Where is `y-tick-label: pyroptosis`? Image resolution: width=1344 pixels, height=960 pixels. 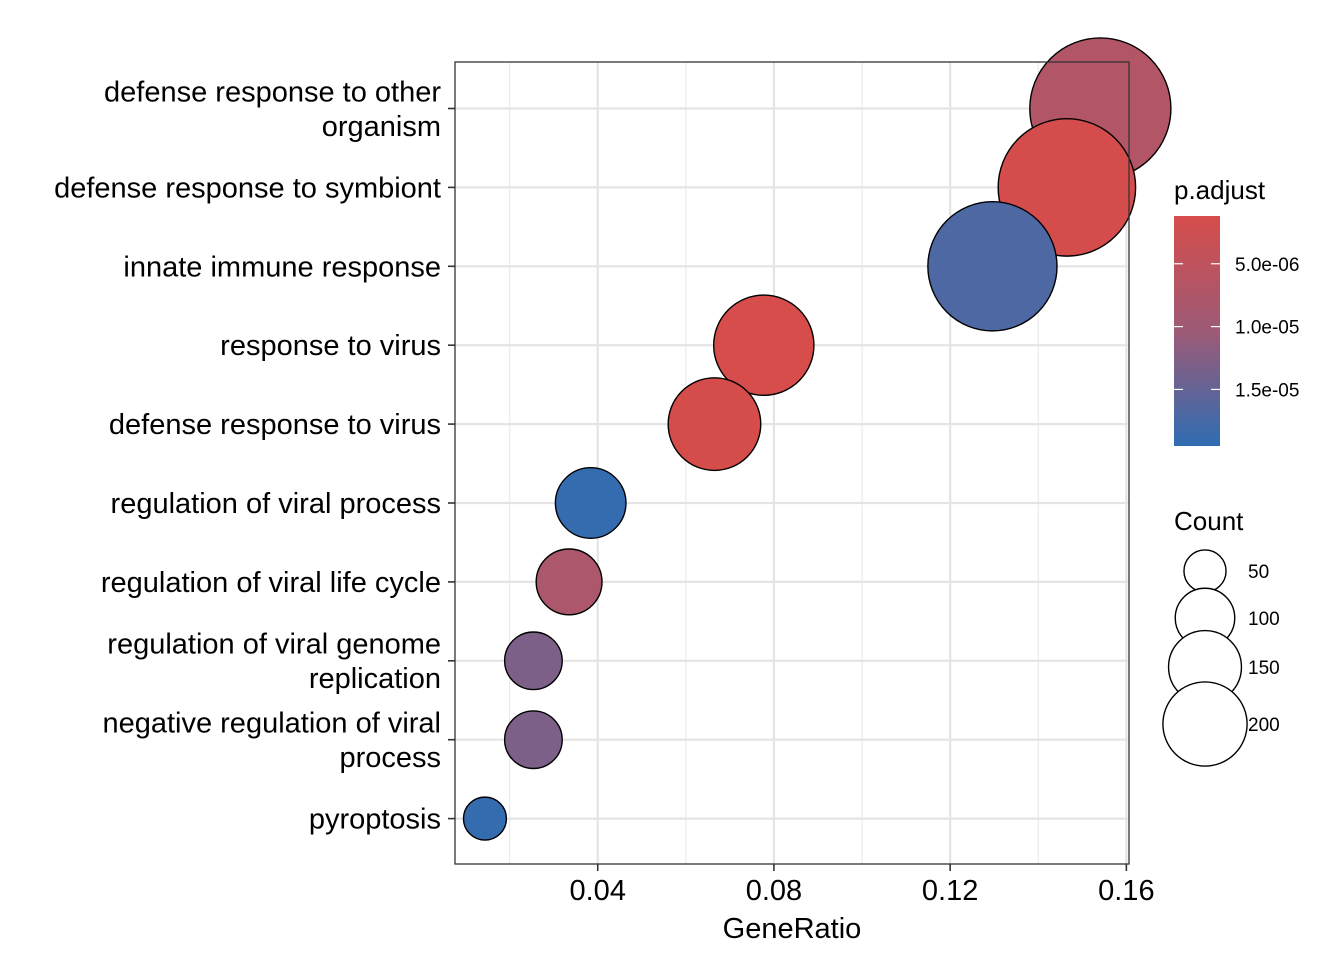 y-tick-label: pyroptosis is located at coordinates (375, 820).